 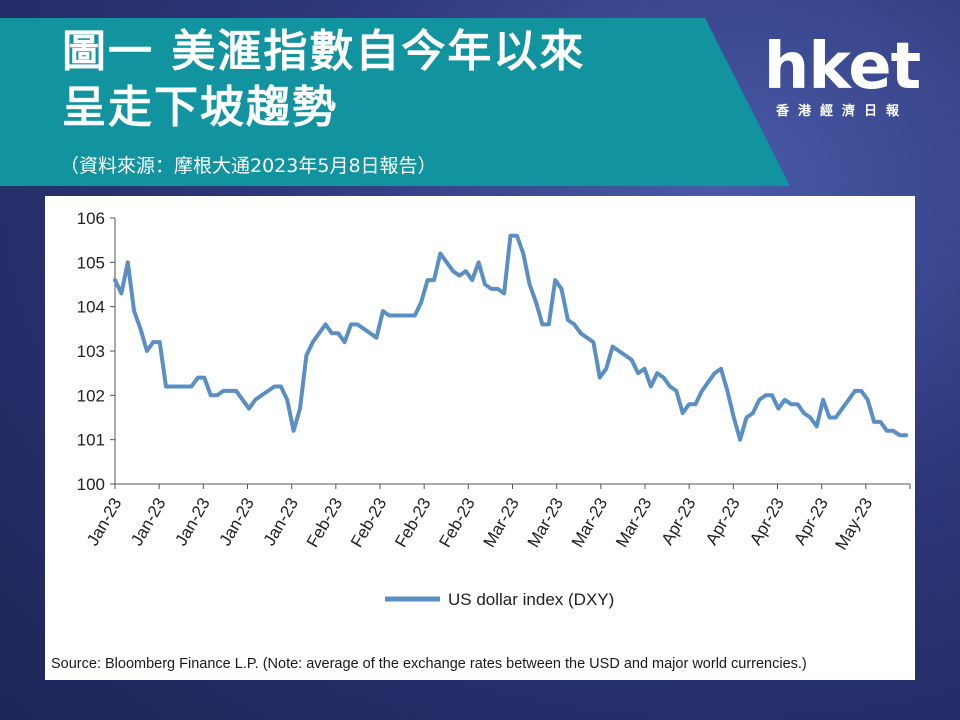 I want to click on logo-text: hket, so click(x=842, y=67).